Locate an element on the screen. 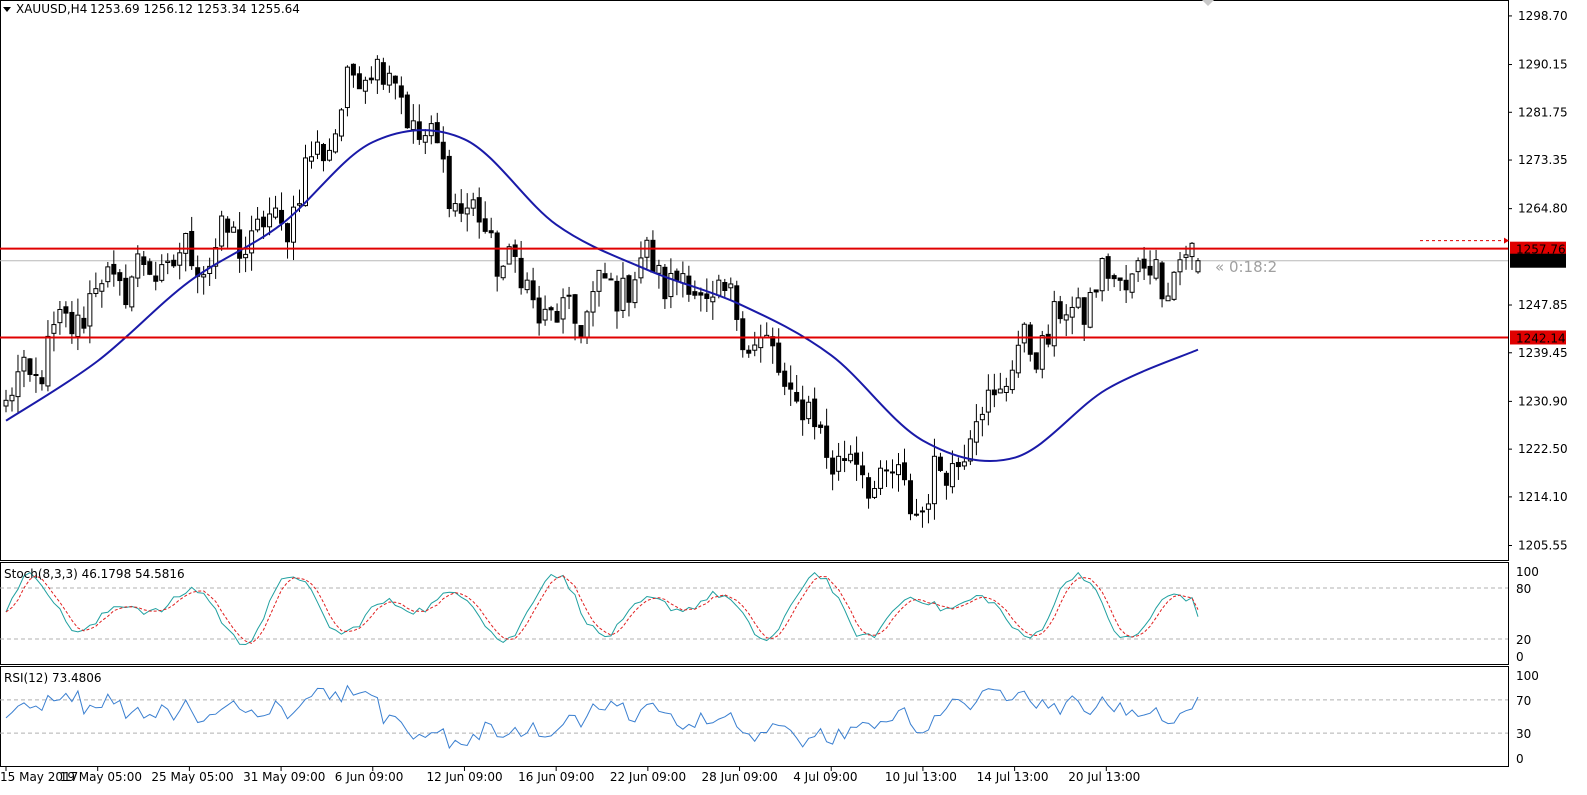 Image resolution: width=1587 pixels, height=795 pixels. current-price-label: 1255.64 is located at coordinates (1541, 262).